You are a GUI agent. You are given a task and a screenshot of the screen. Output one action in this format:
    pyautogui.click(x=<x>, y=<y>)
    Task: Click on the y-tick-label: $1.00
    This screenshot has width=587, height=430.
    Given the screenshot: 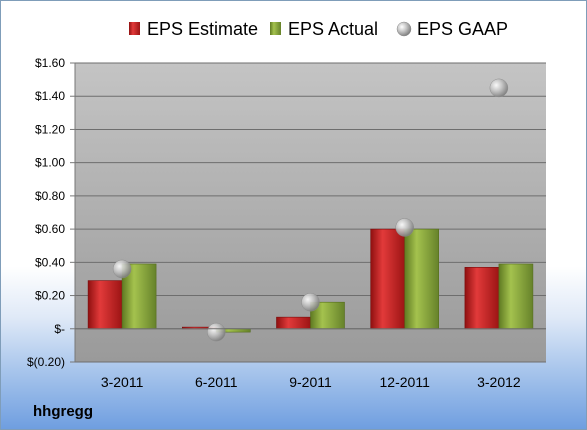 What is the action you would take?
    pyautogui.click(x=50, y=163)
    